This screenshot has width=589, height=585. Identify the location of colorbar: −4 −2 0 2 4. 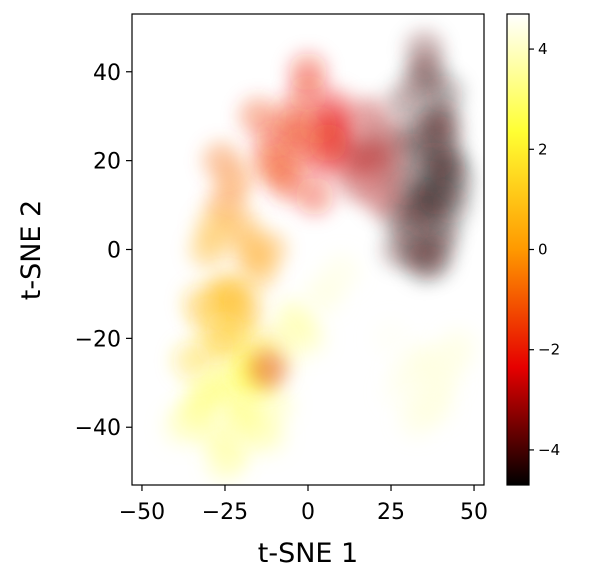
(533, 249).